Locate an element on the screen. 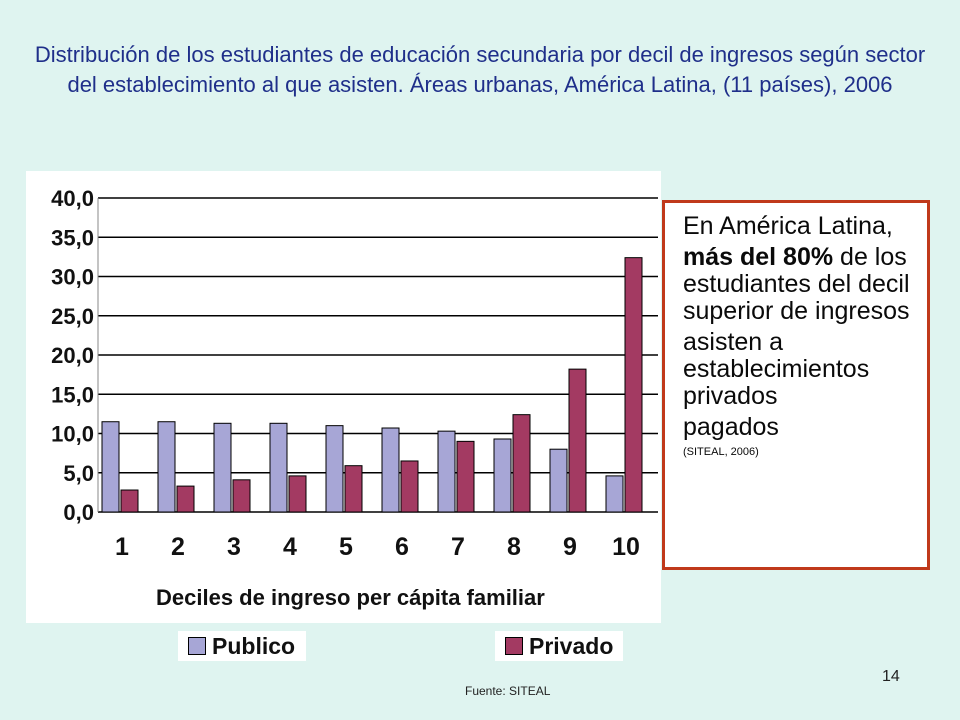 This screenshot has height=720, width=960. y-tick-labels: 0,0 5,0 10,0 15,0 20,0 25,0 30,0 35,0 40,0 is located at coordinates (72, 355).